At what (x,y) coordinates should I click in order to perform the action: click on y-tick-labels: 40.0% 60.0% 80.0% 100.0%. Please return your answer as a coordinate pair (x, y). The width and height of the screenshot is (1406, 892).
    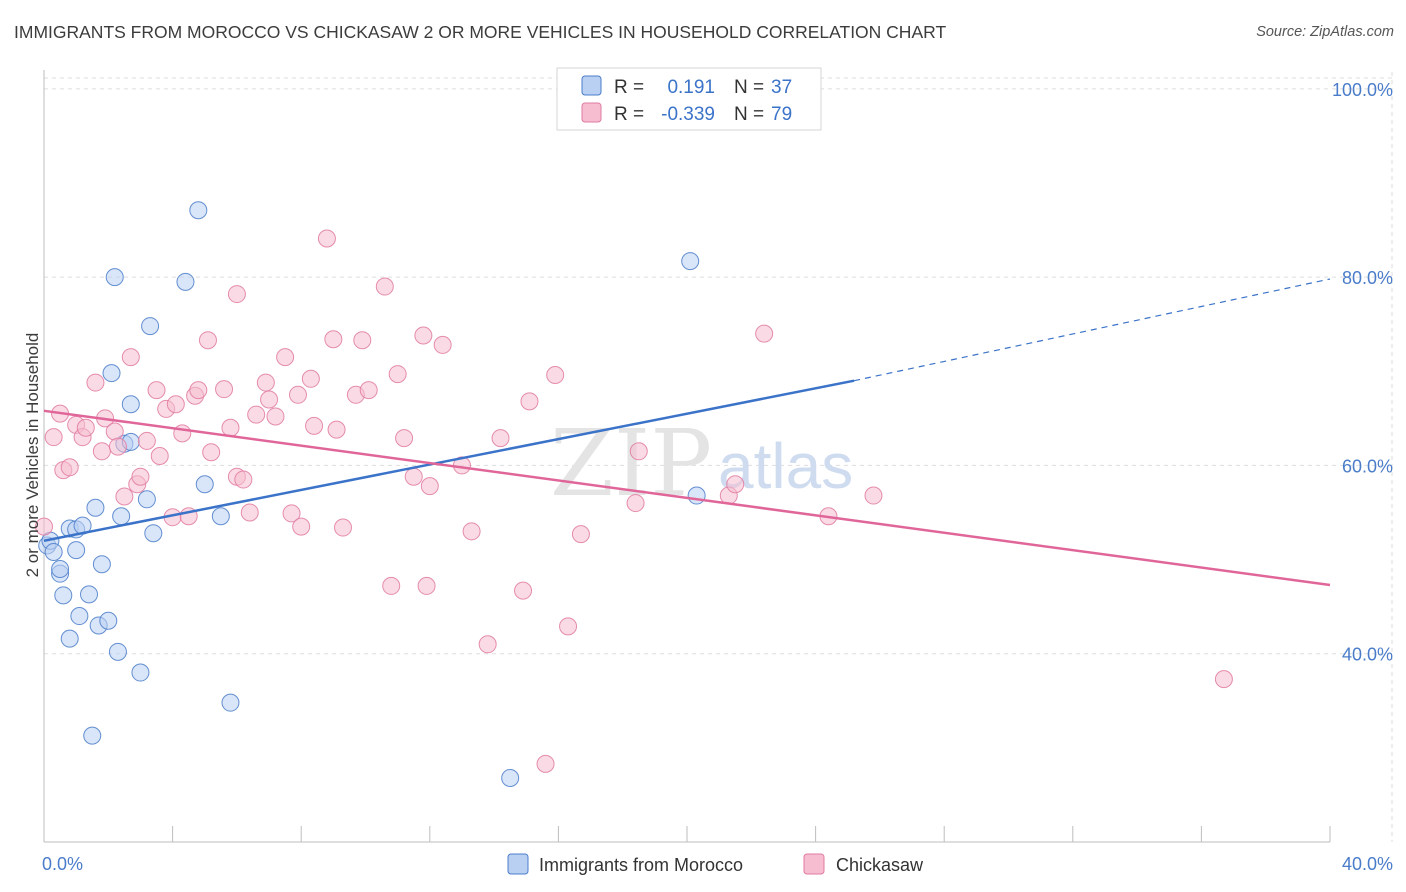
    Looking at the image, I should click on (1362, 372).